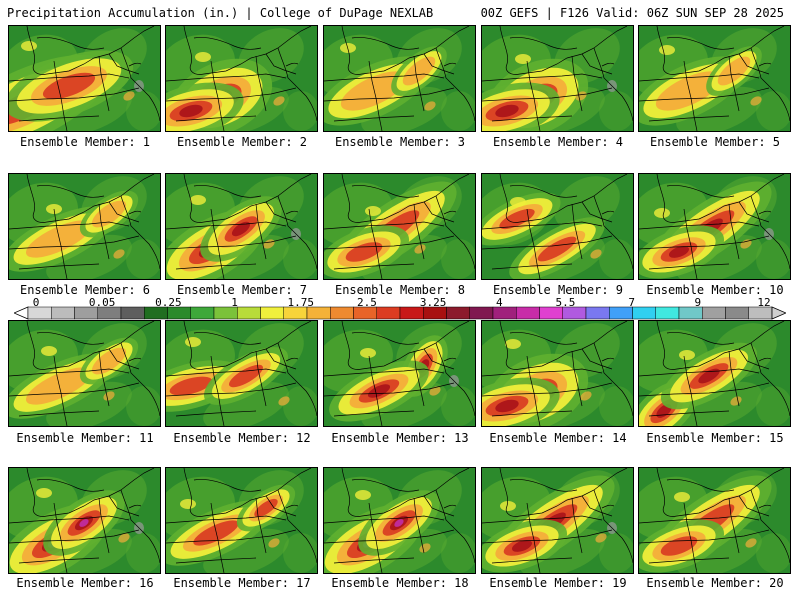 The height and width of the screenshot is (600, 800). I want to click on ensemble-member-label: Ensemble Member: 19, so click(558, 583).